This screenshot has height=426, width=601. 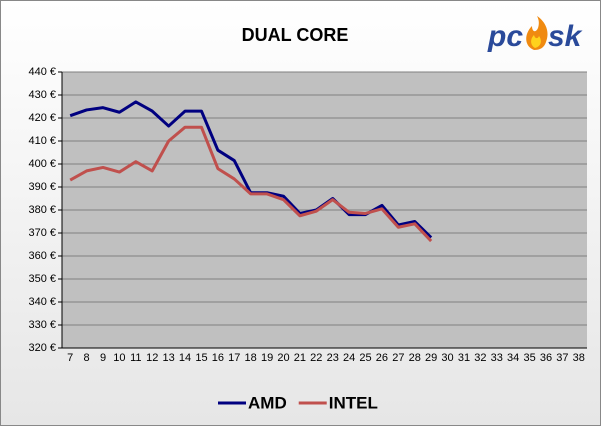 I want to click on x-tick-label: 14, so click(x=185, y=358).